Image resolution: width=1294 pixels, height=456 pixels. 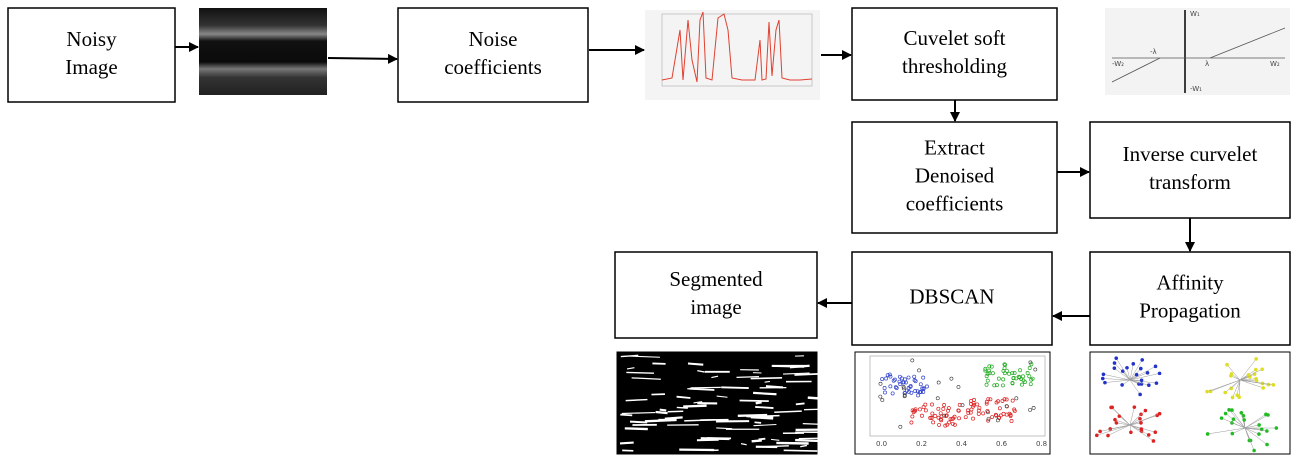 What do you see at coordinates (732, 55) in the screenshot?
I see `noise-plot-thumbnail` at bounding box center [732, 55].